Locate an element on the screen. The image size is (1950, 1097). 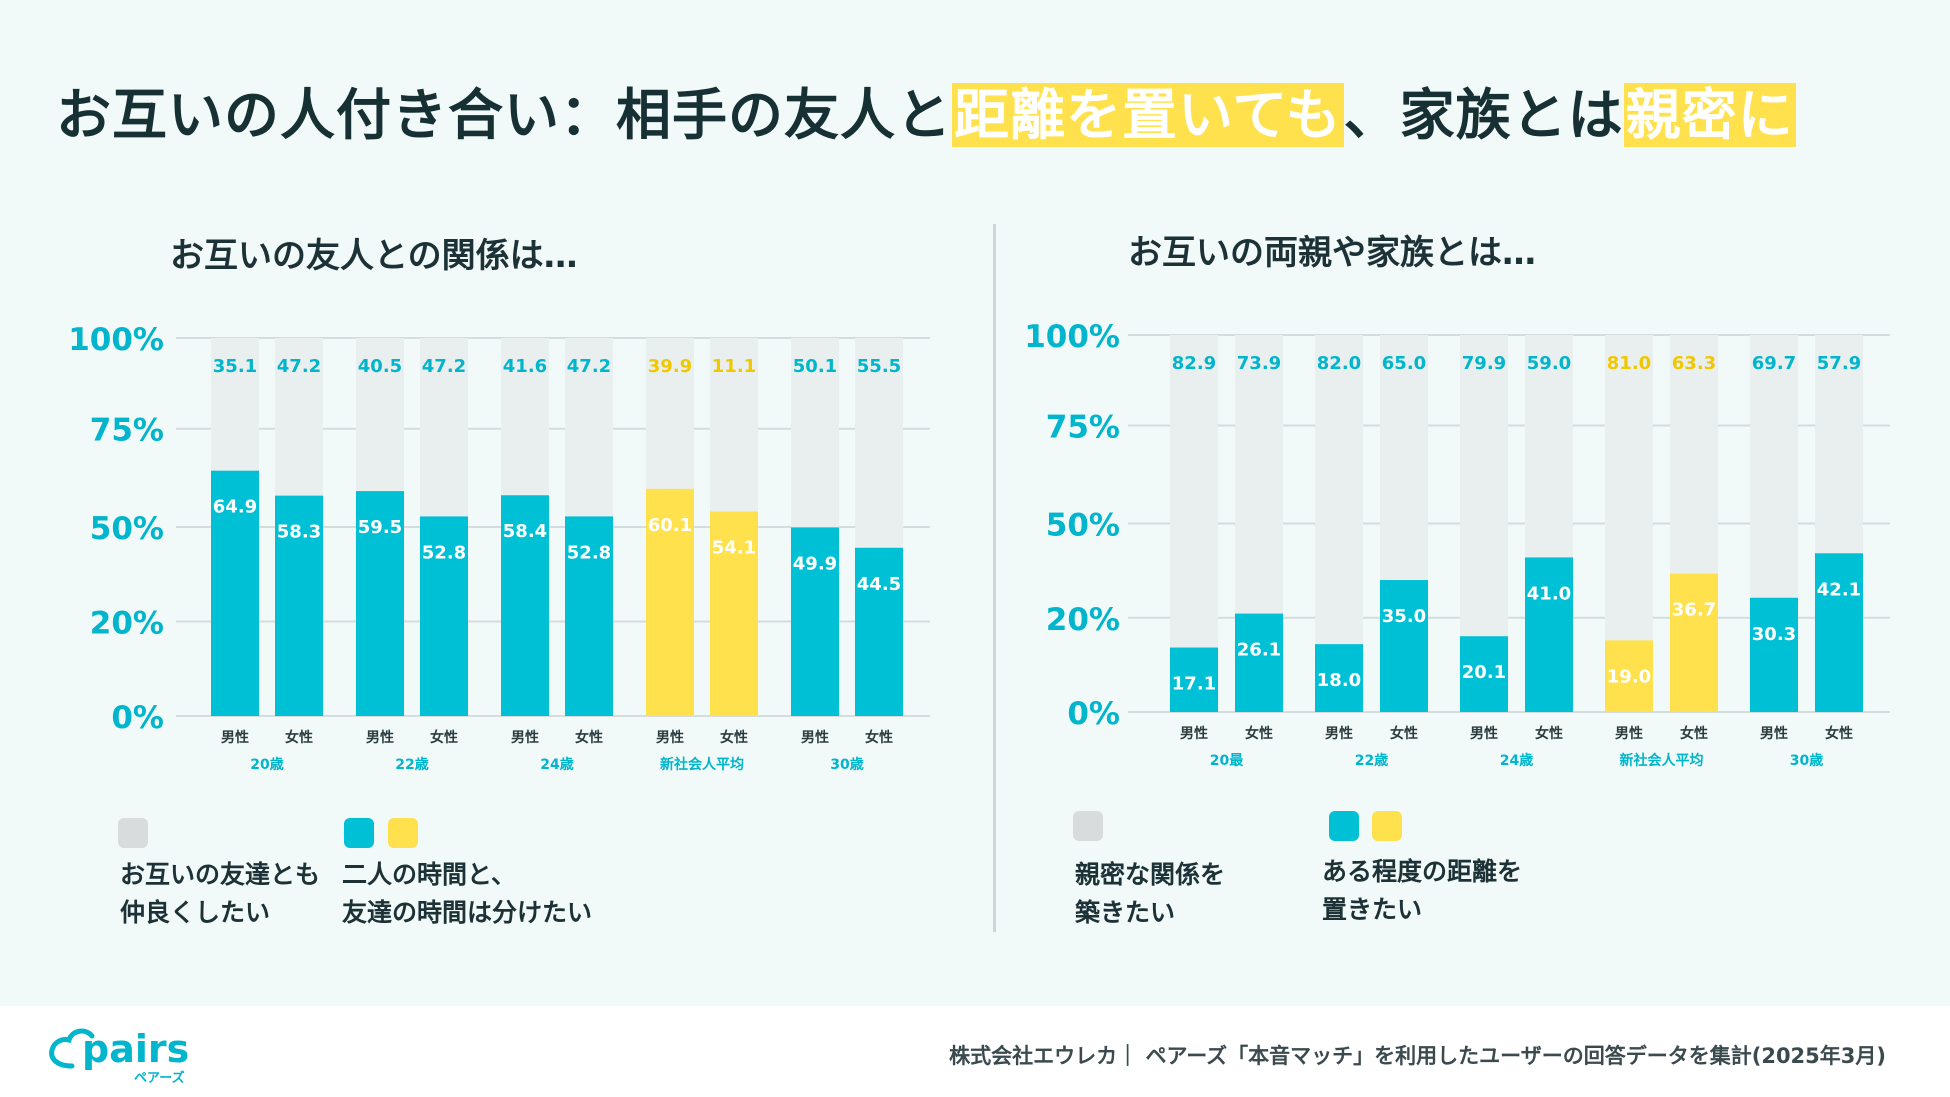
value-label-colored: 35.0 is located at coordinates (1404, 616).